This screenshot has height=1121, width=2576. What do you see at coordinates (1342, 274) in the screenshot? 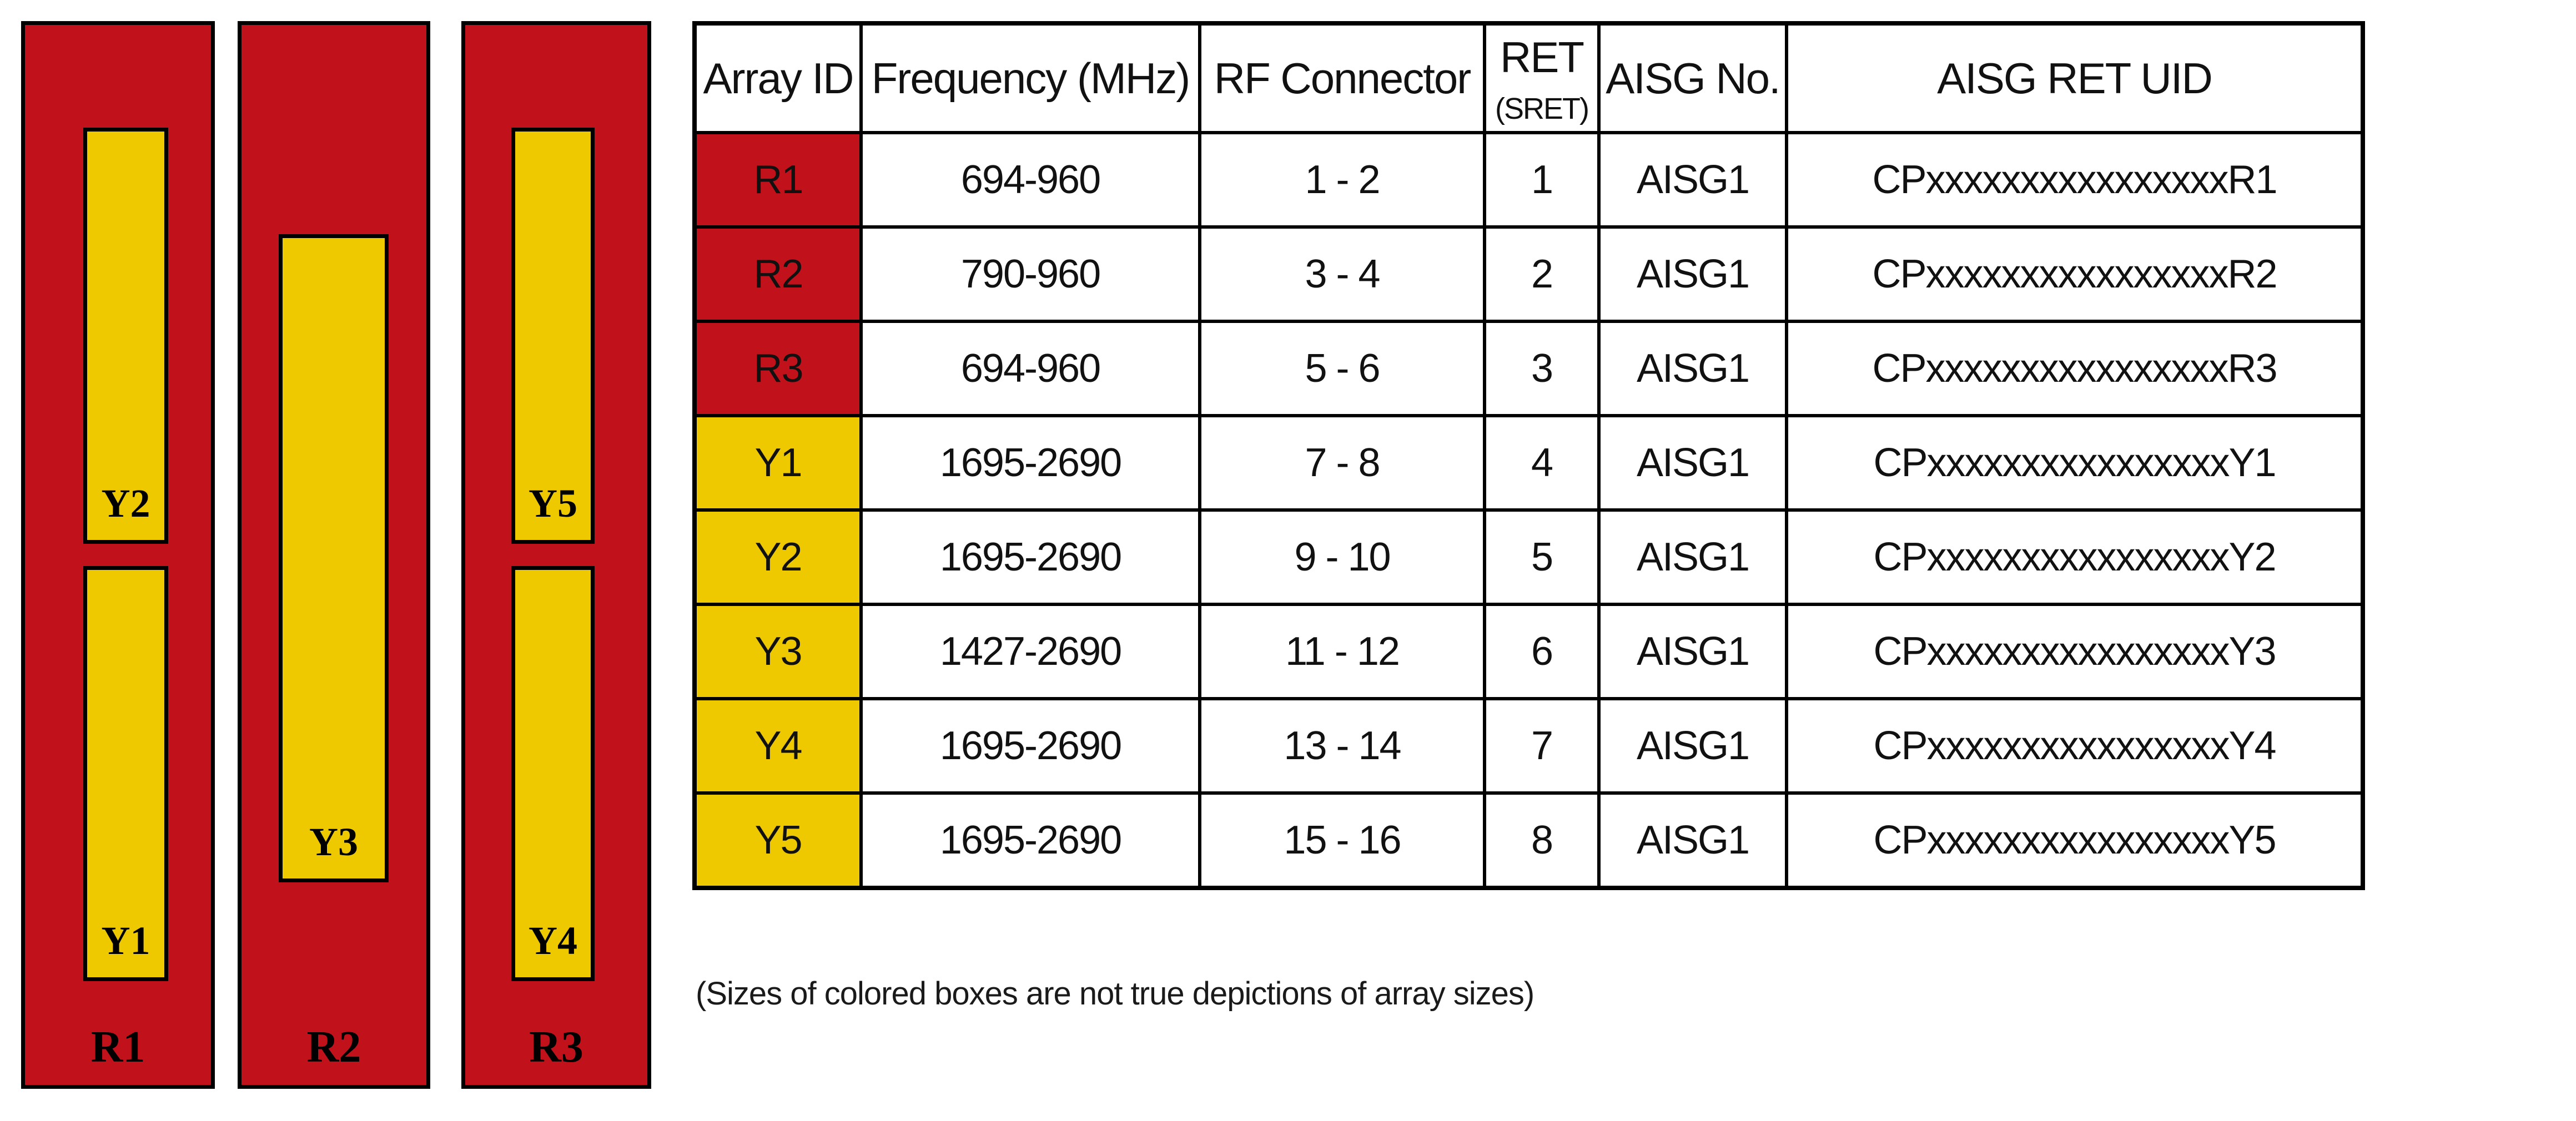
I see `rf-connector-cell: 3 - 4` at bounding box center [1342, 274].